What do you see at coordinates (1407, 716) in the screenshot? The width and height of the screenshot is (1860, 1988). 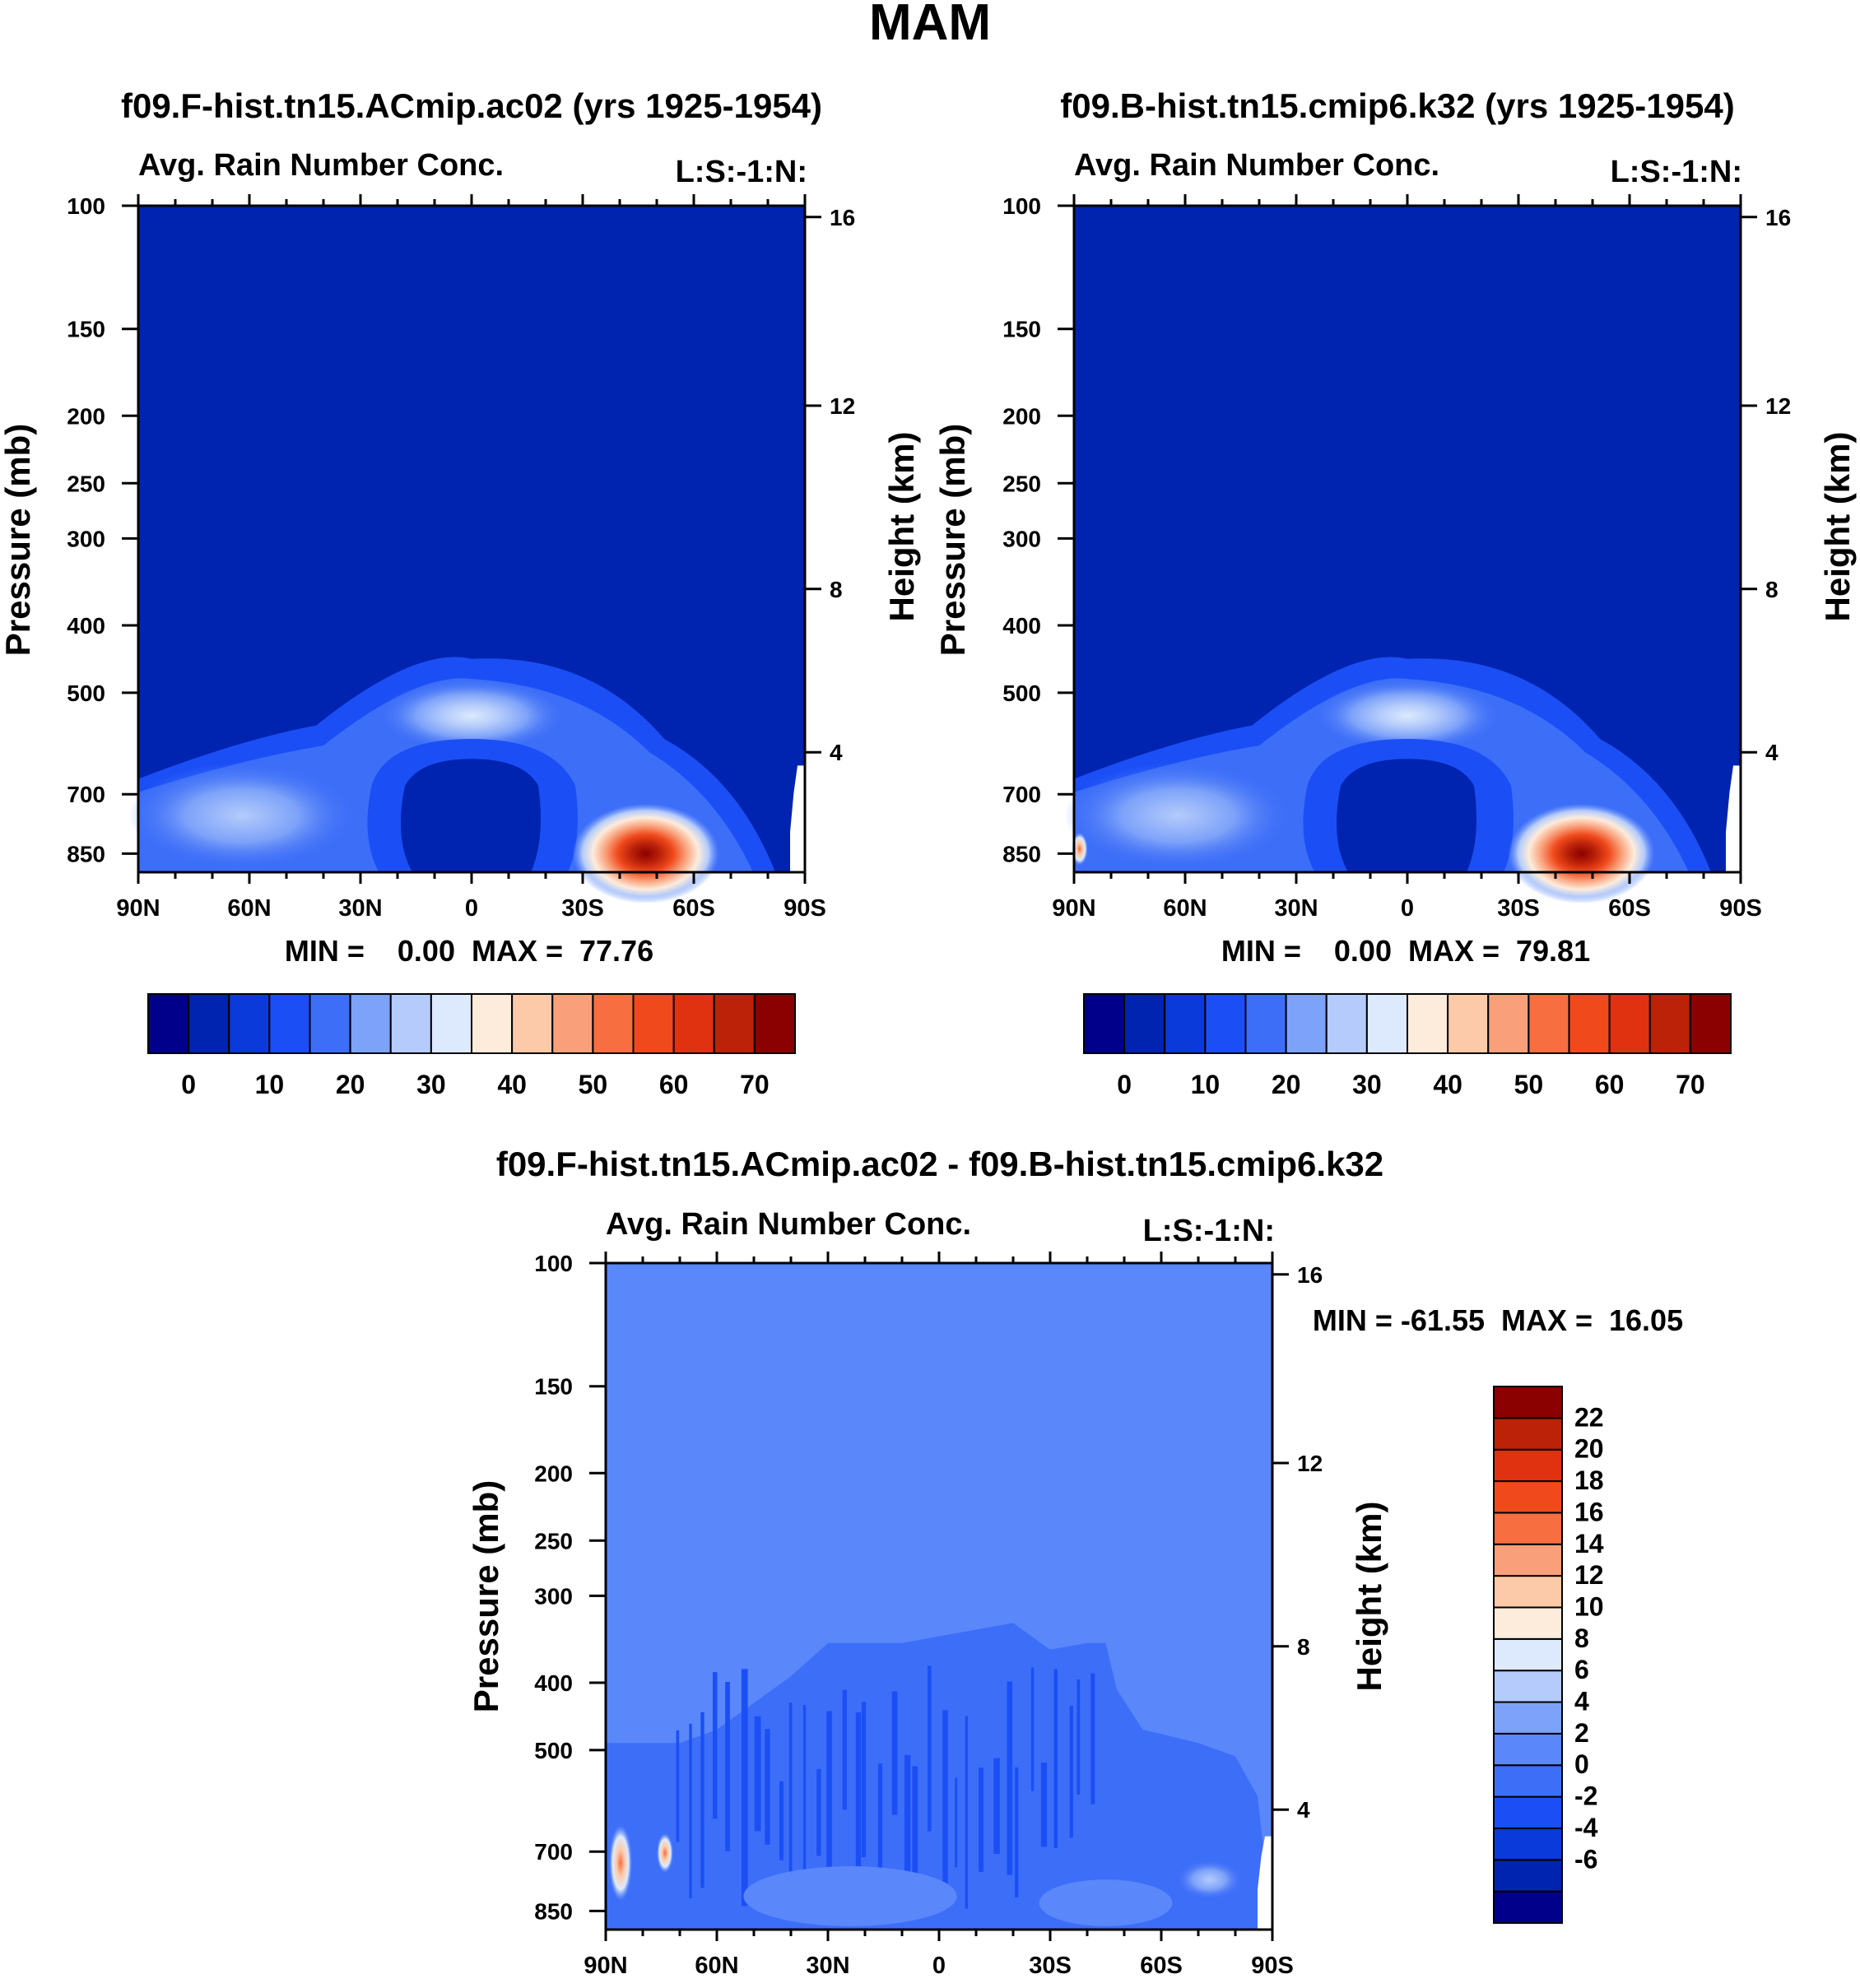 I see `rain-maximum-tropics` at bounding box center [1407, 716].